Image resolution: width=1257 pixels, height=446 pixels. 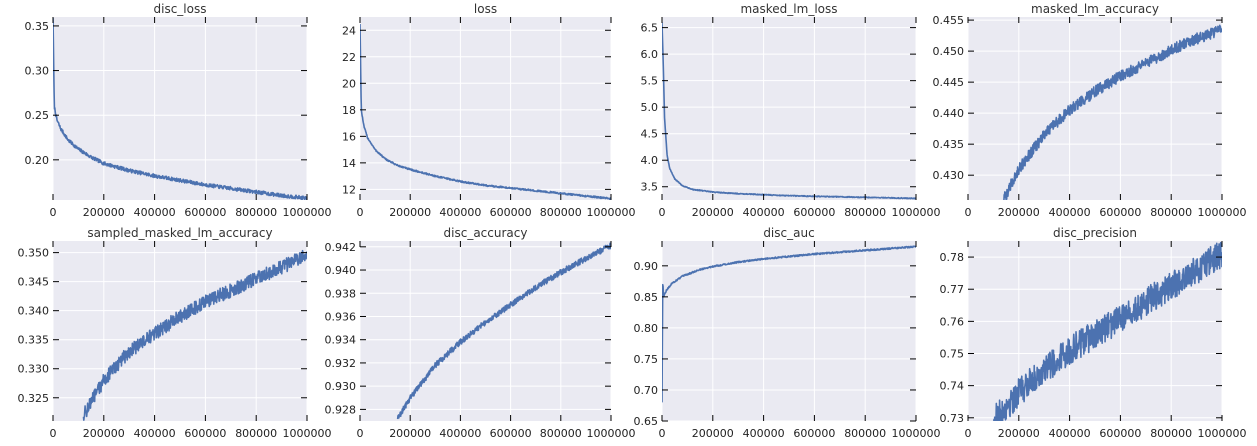 I want to click on y-tick-label: 0.455, so click(x=949, y=20).